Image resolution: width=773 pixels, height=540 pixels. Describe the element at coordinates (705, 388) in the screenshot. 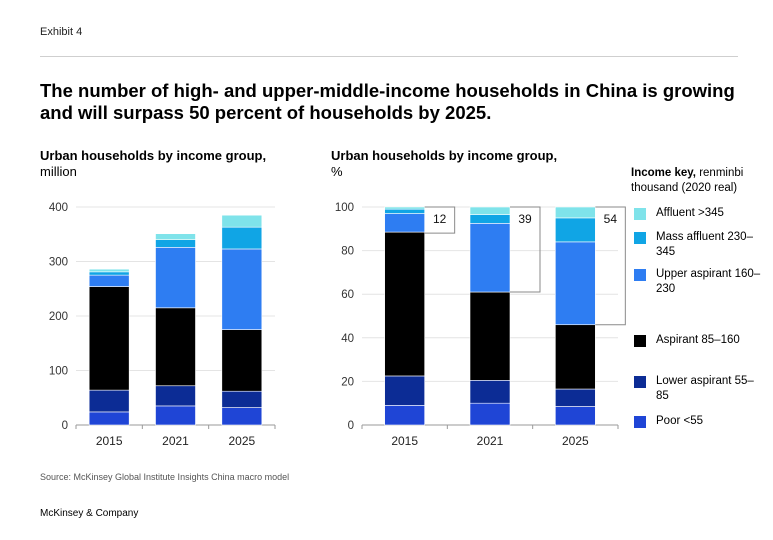

I see `legend-label-lower-aspirant: Lower aspirant 55–85` at that location.